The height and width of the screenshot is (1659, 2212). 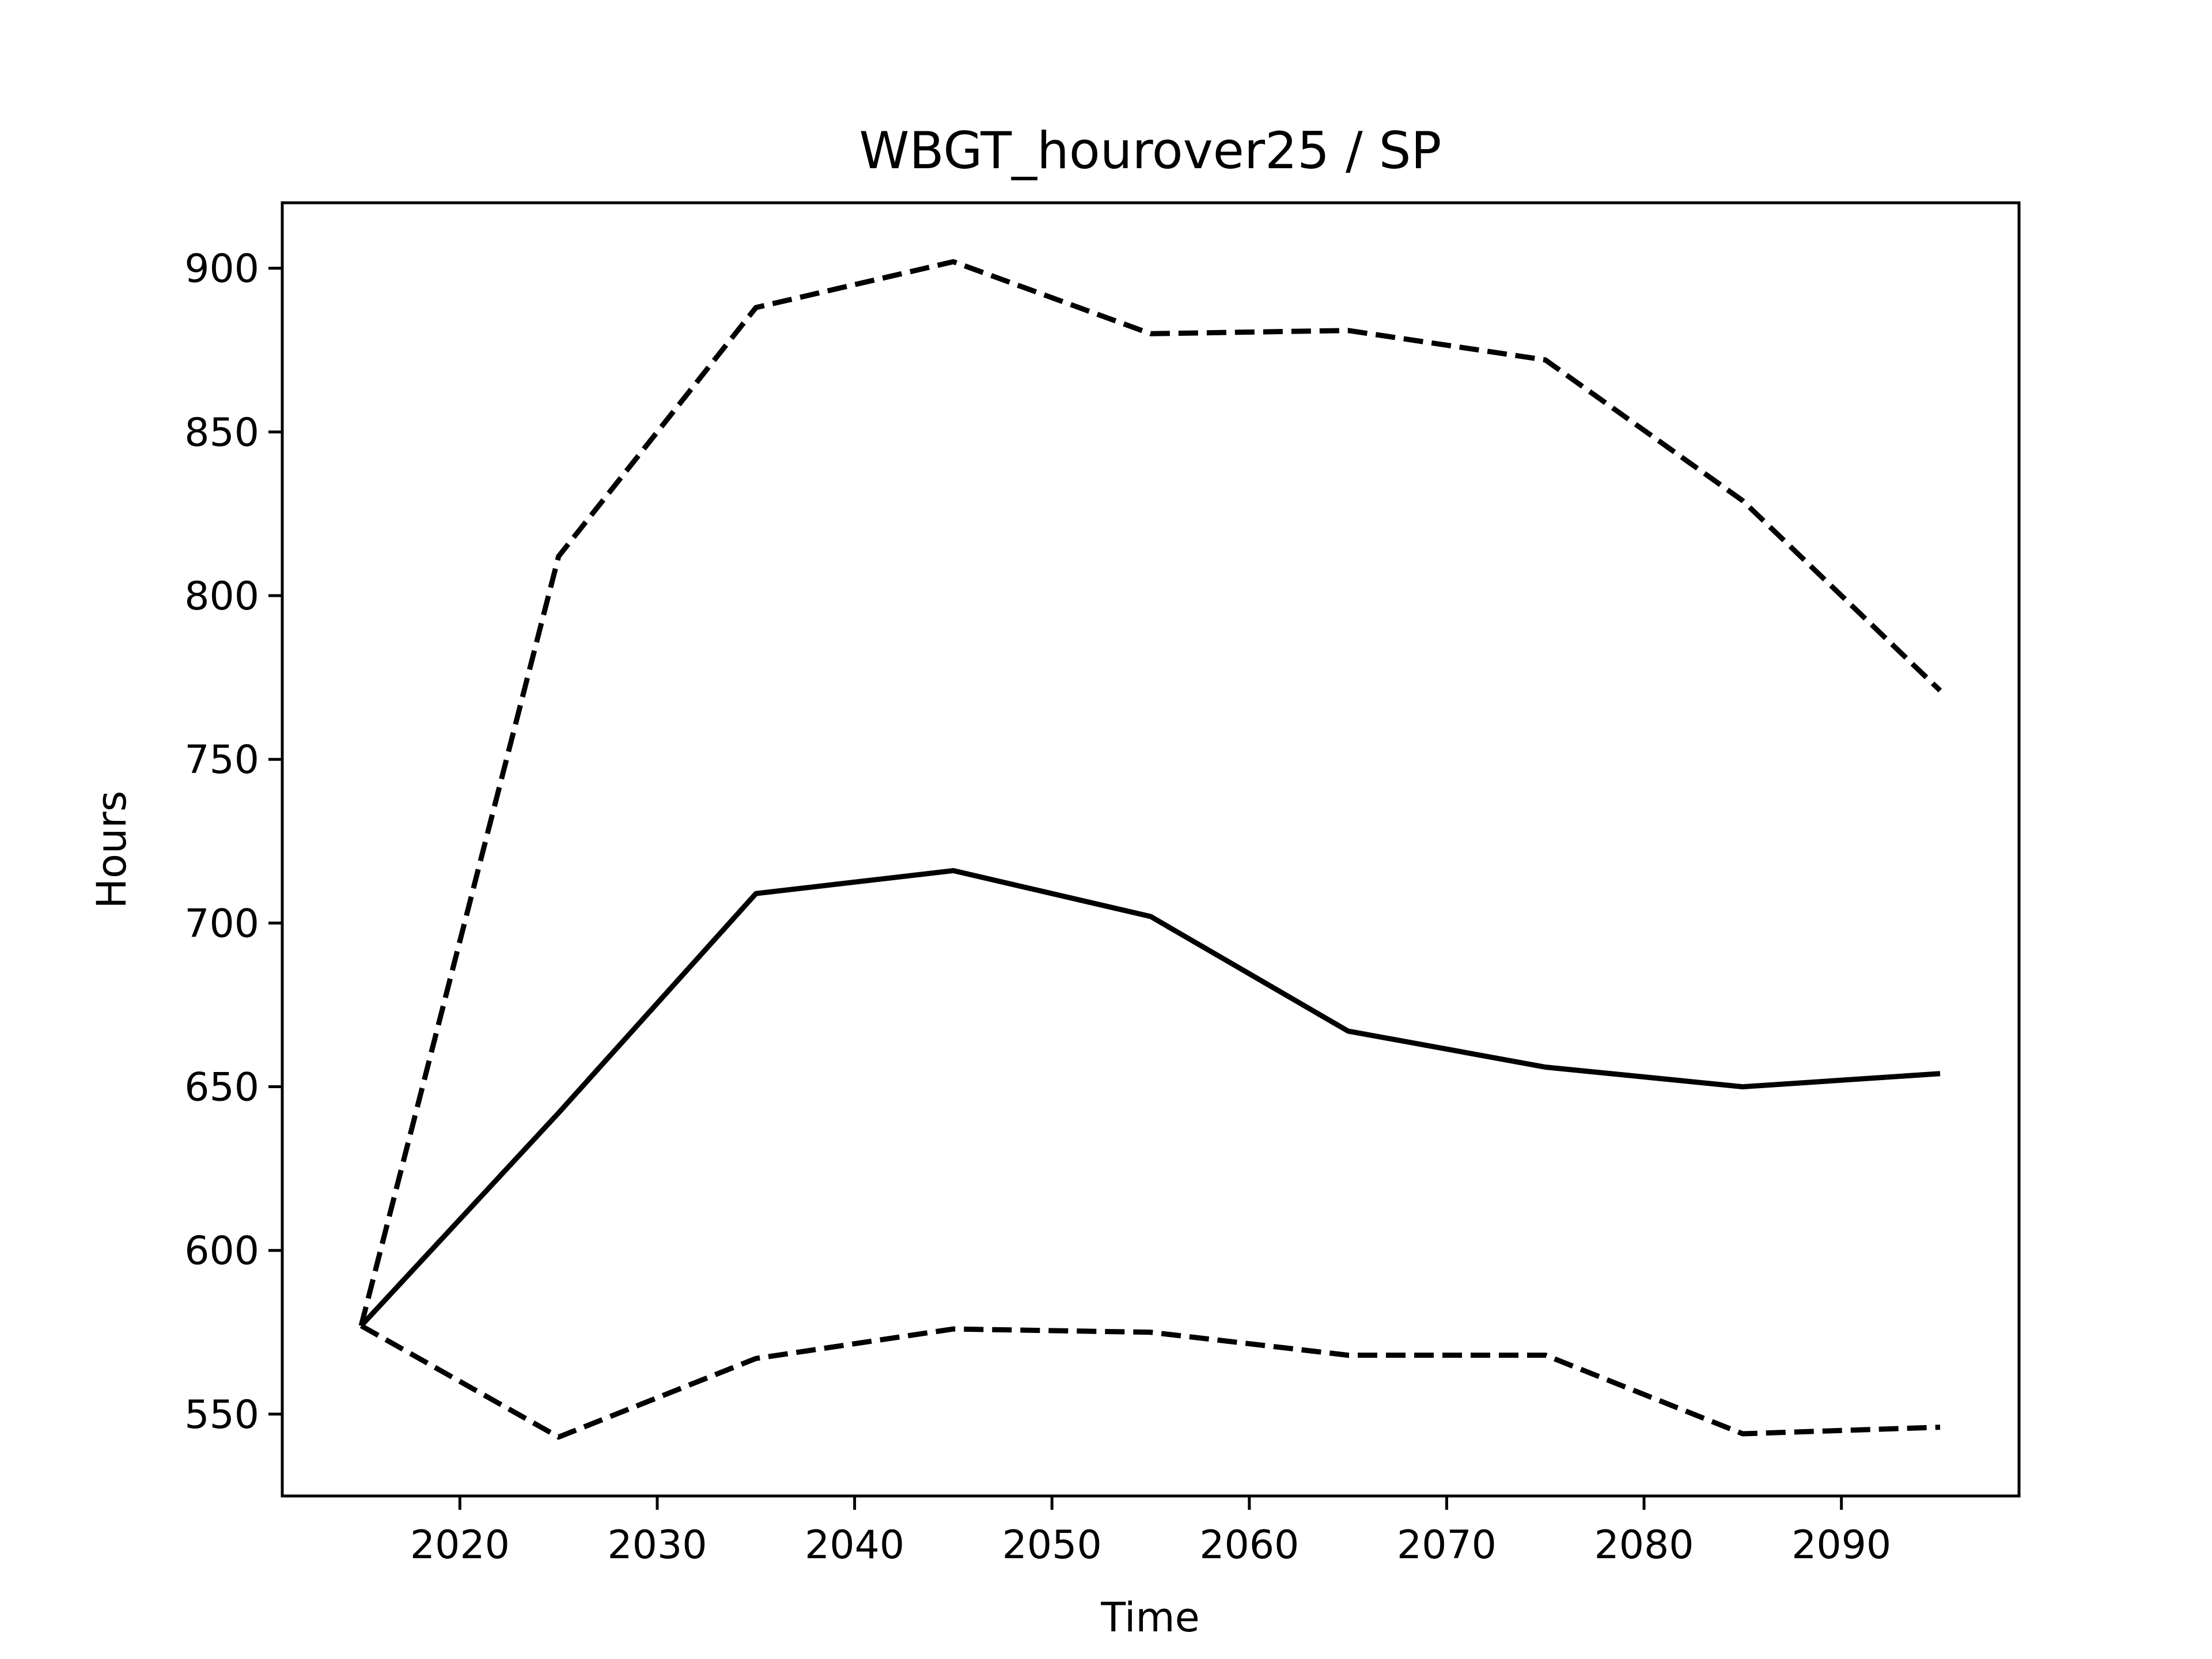 I want to click on series-lower-bound-line, so click(x=1150, y=1381).